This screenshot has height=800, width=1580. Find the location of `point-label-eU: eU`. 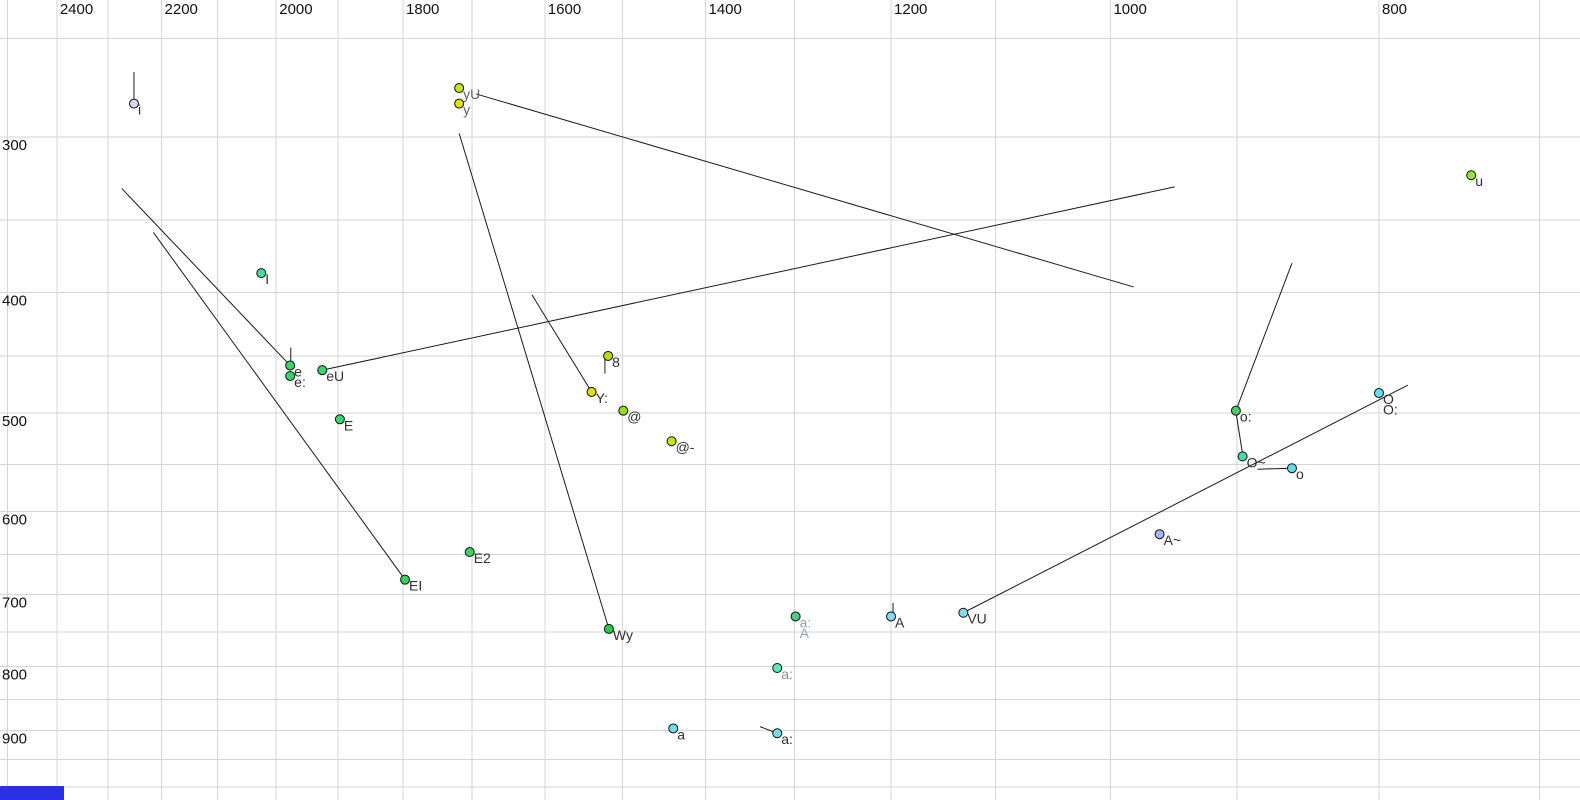

point-label-eU: eU is located at coordinates (335, 376).